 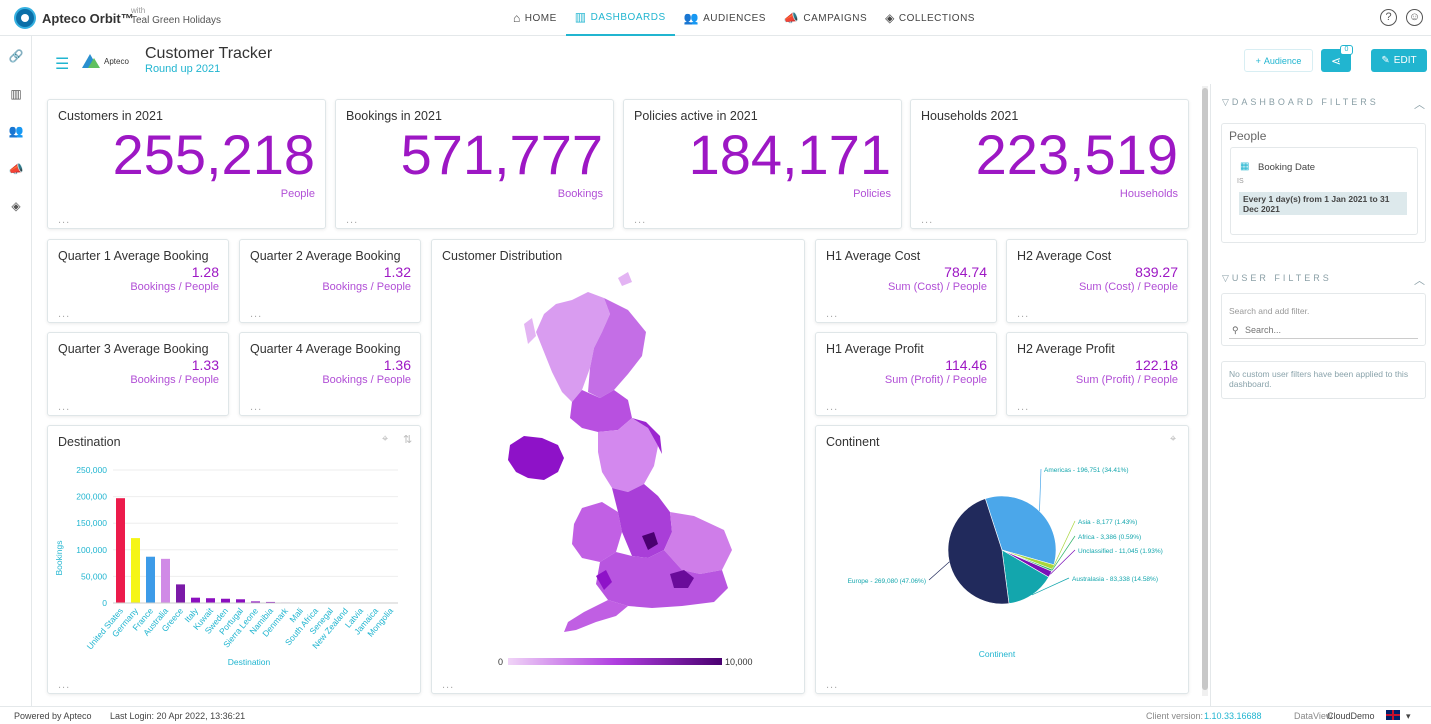 I want to click on chart-icon: ▥, so click(x=16, y=94).